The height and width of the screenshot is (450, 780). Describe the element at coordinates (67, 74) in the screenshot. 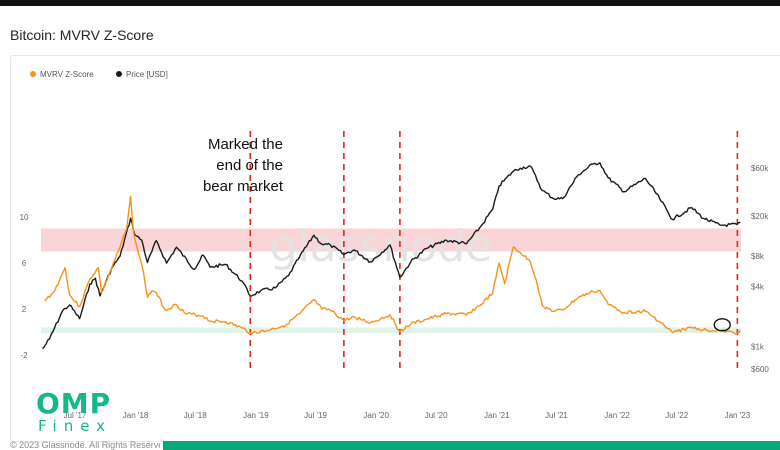

I see `legend-label-0: MVRV Z-Score` at that location.